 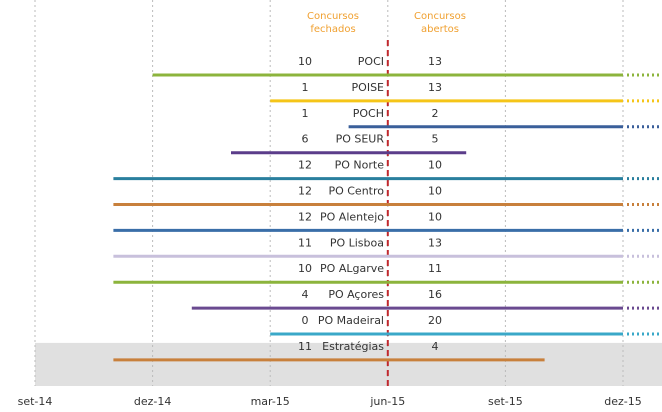 I want to click on program-name: POCI, so click(x=371, y=61).